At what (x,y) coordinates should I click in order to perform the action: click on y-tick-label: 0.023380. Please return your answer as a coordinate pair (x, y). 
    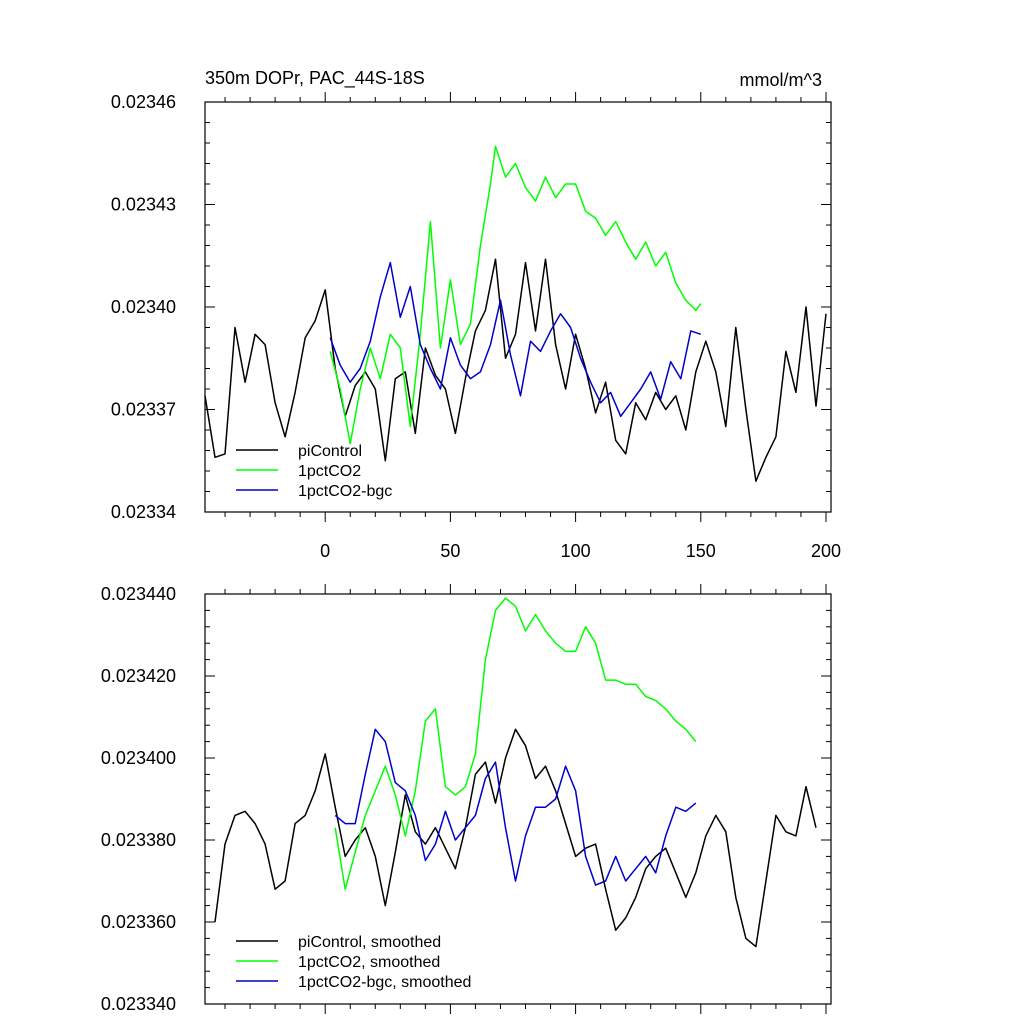
    Looking at the image, I should click on (138, 840).